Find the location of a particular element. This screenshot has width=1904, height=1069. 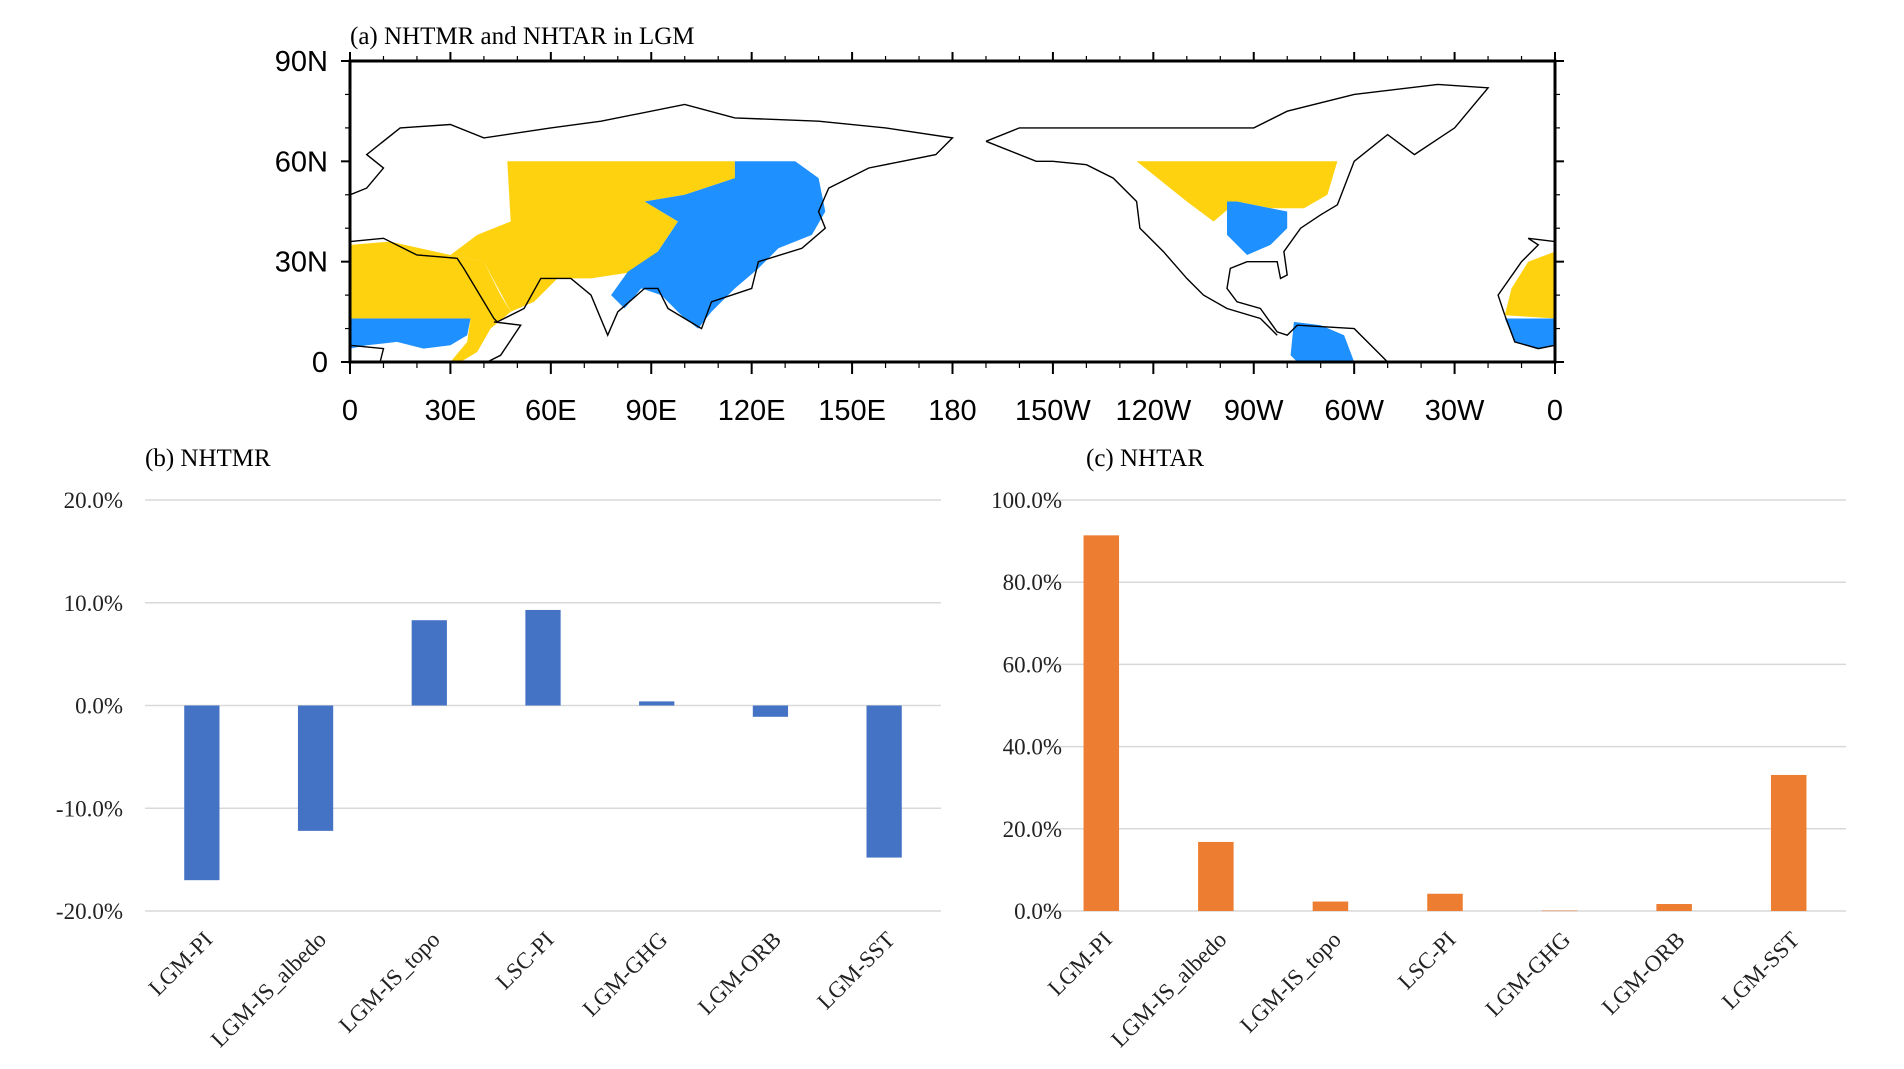

lon-label: 30E is located at coordinates (451, 411).